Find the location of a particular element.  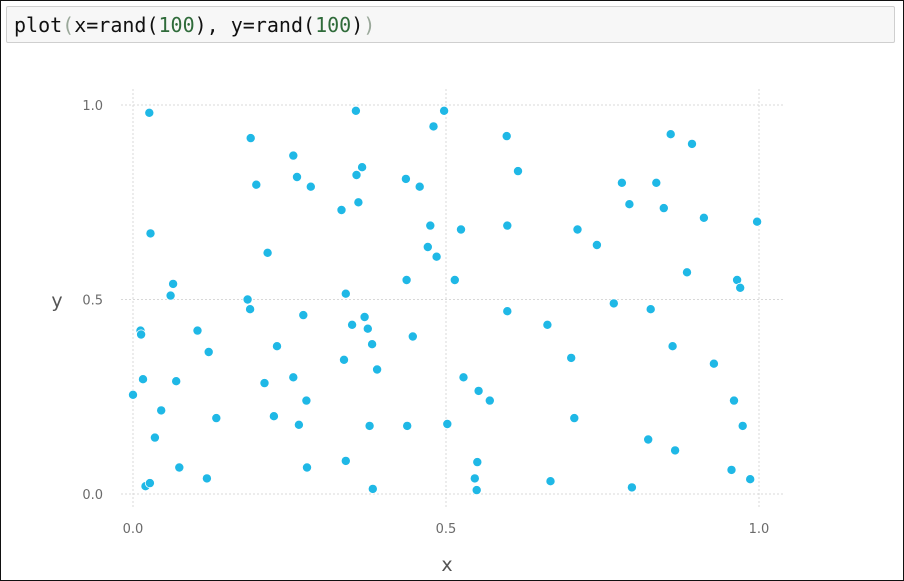

code-close-outer: ) is located at coordinates (369, 25).